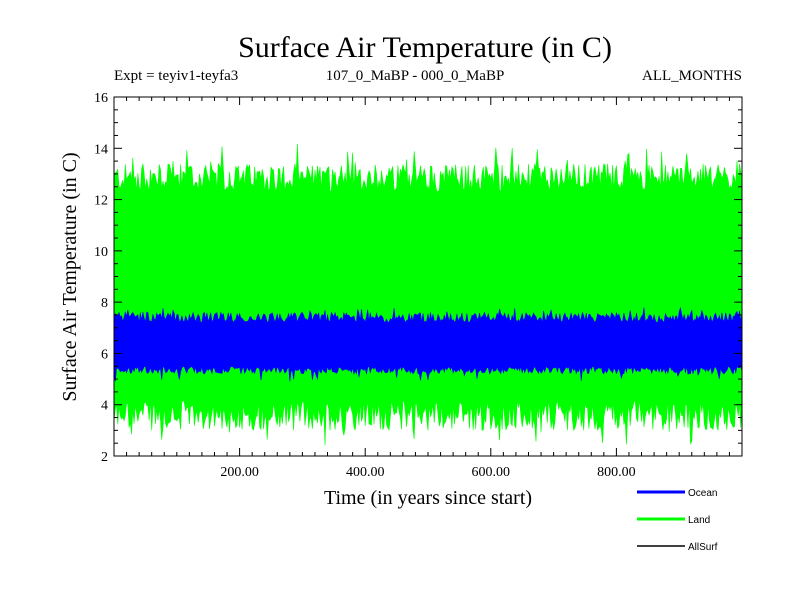 This screenshot has width=800, height=600. Describe the element at coordinates (101, 201) in the screenshot. I see `y-tick-label: 12` at that location.